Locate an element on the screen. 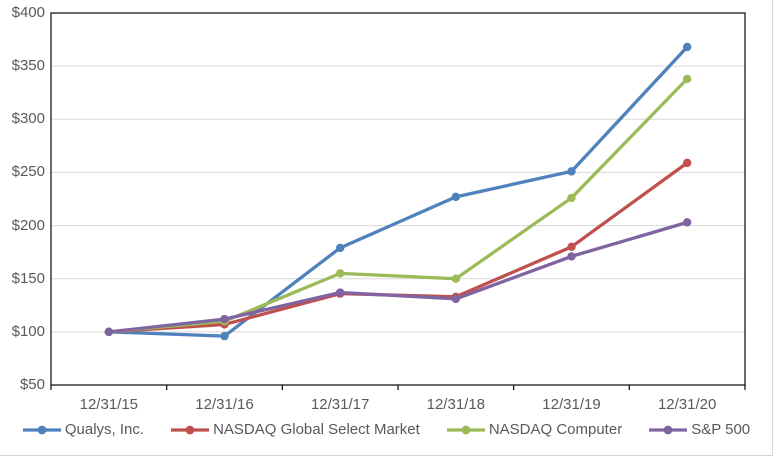 The image size is (773, 456). y-axis-tick-label: $200 is located at coordinates (28, 225).